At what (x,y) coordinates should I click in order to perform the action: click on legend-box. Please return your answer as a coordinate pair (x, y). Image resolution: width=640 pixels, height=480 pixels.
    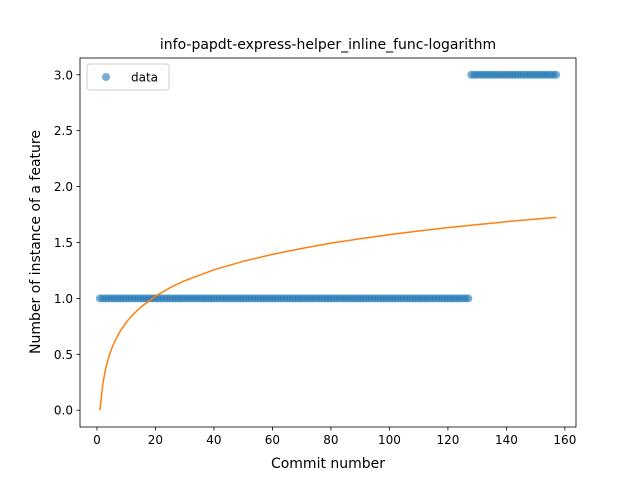
    Looking at the image, I should click on (128, 77).